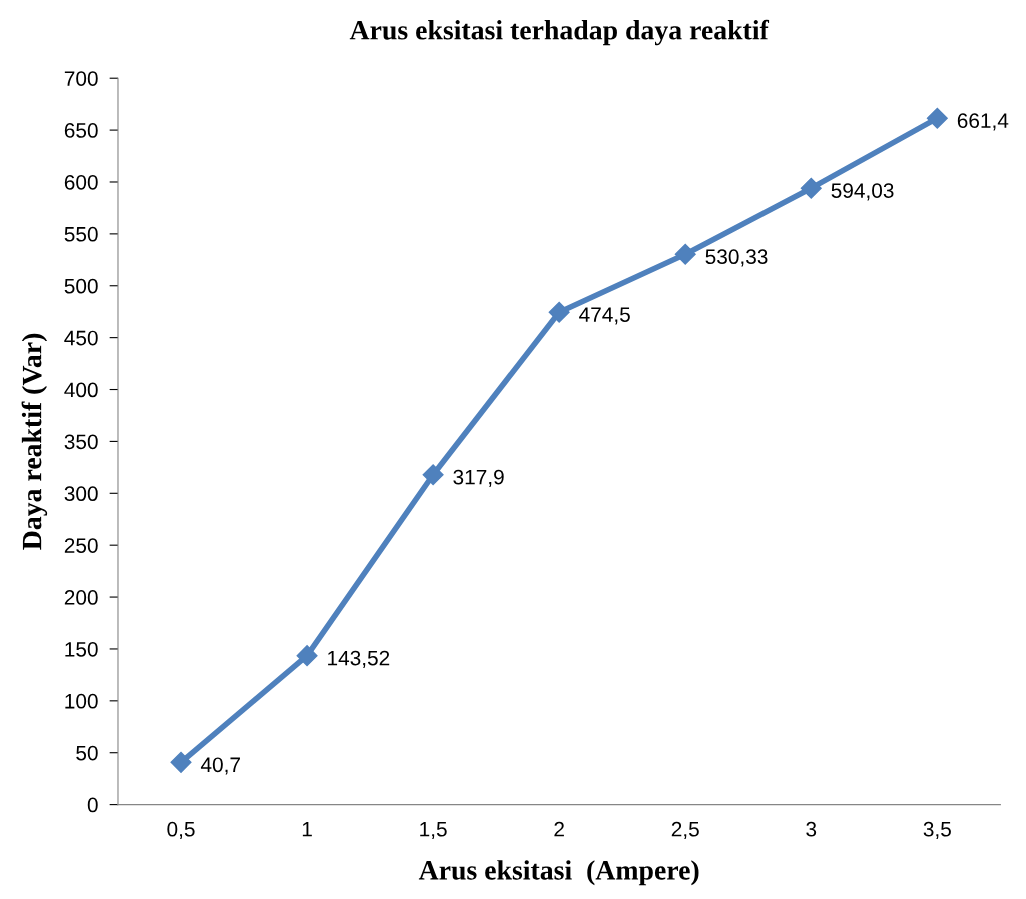 The width and height of the screenshot is (1026, 899). What do you see at coordinates (559, 32) in the screenshot?
I see `chart-title: Arus eksitasi terhadap daya reaktif` at bounding box center [559, 32].